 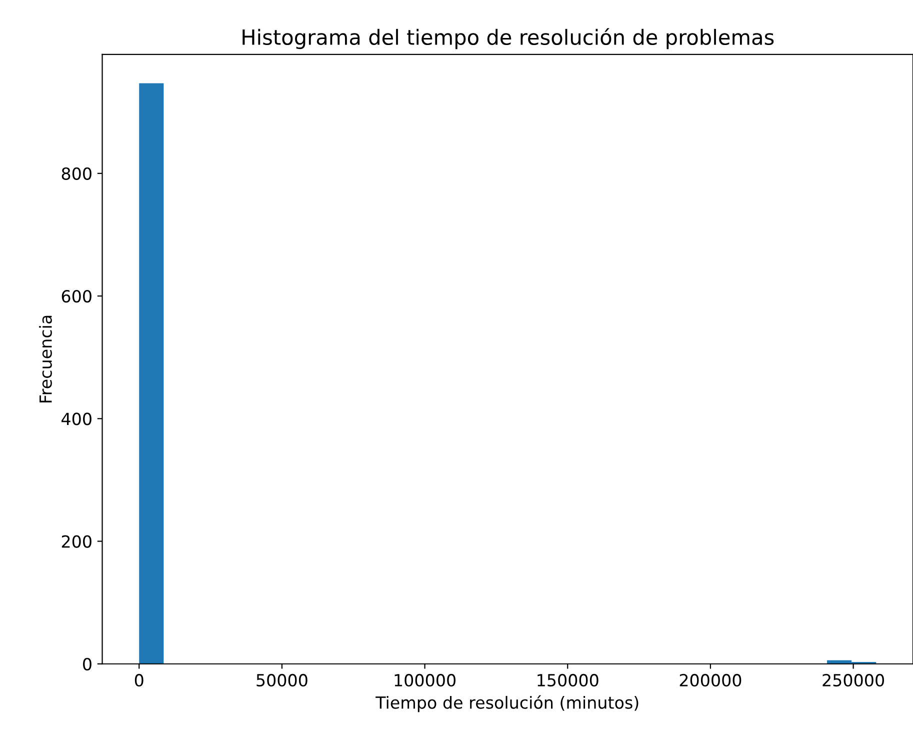 I want to click on x-tick-label: 200000, so click(x=711, y=680).